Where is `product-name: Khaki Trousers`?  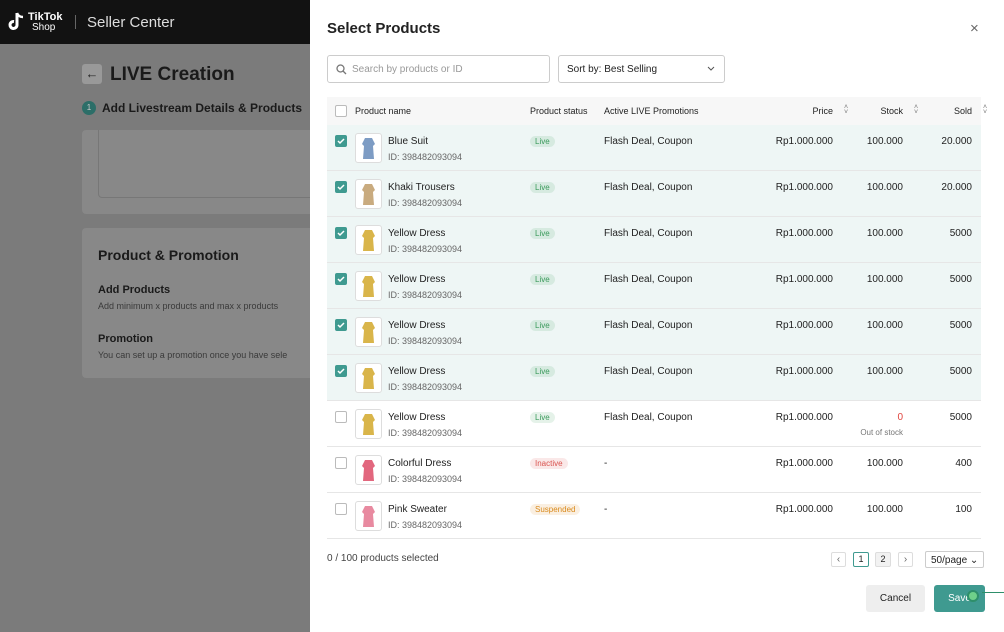
product-name: Khaki Trousers is located at coordinates (421, 187).